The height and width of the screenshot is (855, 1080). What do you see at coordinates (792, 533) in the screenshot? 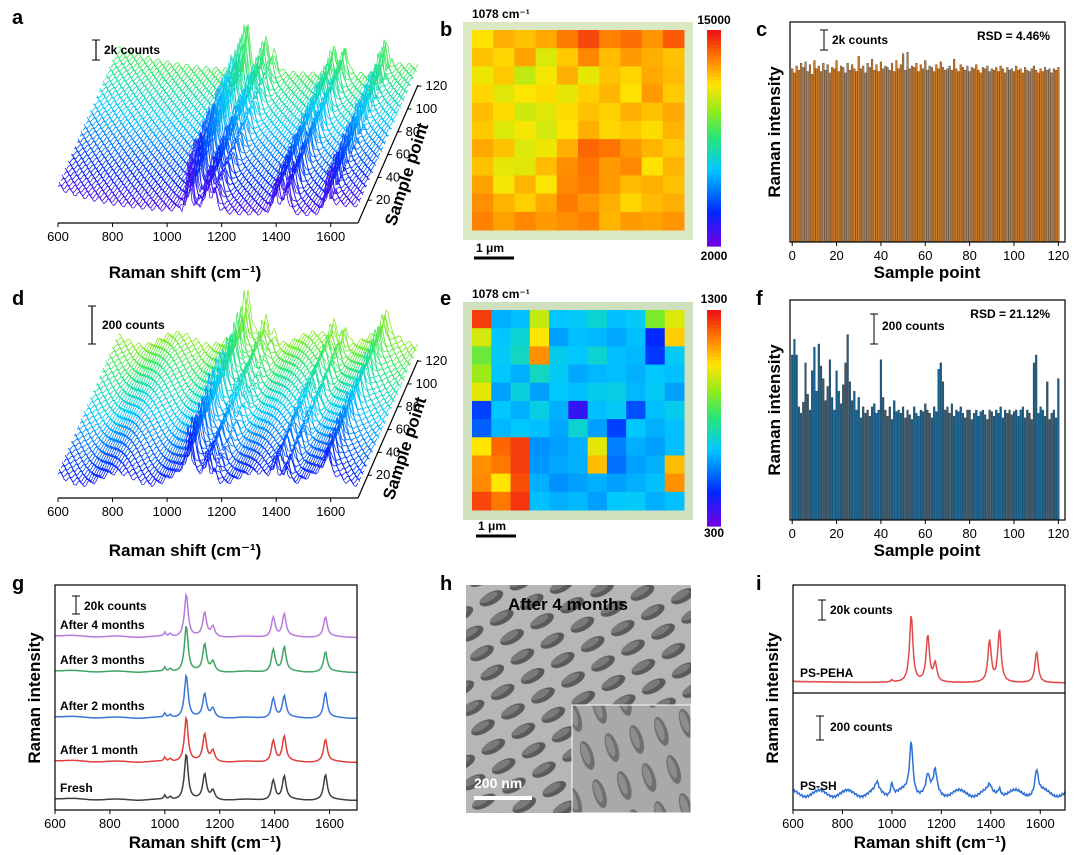
I see `panel-f-x-tick-label: 0` at bounding box center [792, 533].